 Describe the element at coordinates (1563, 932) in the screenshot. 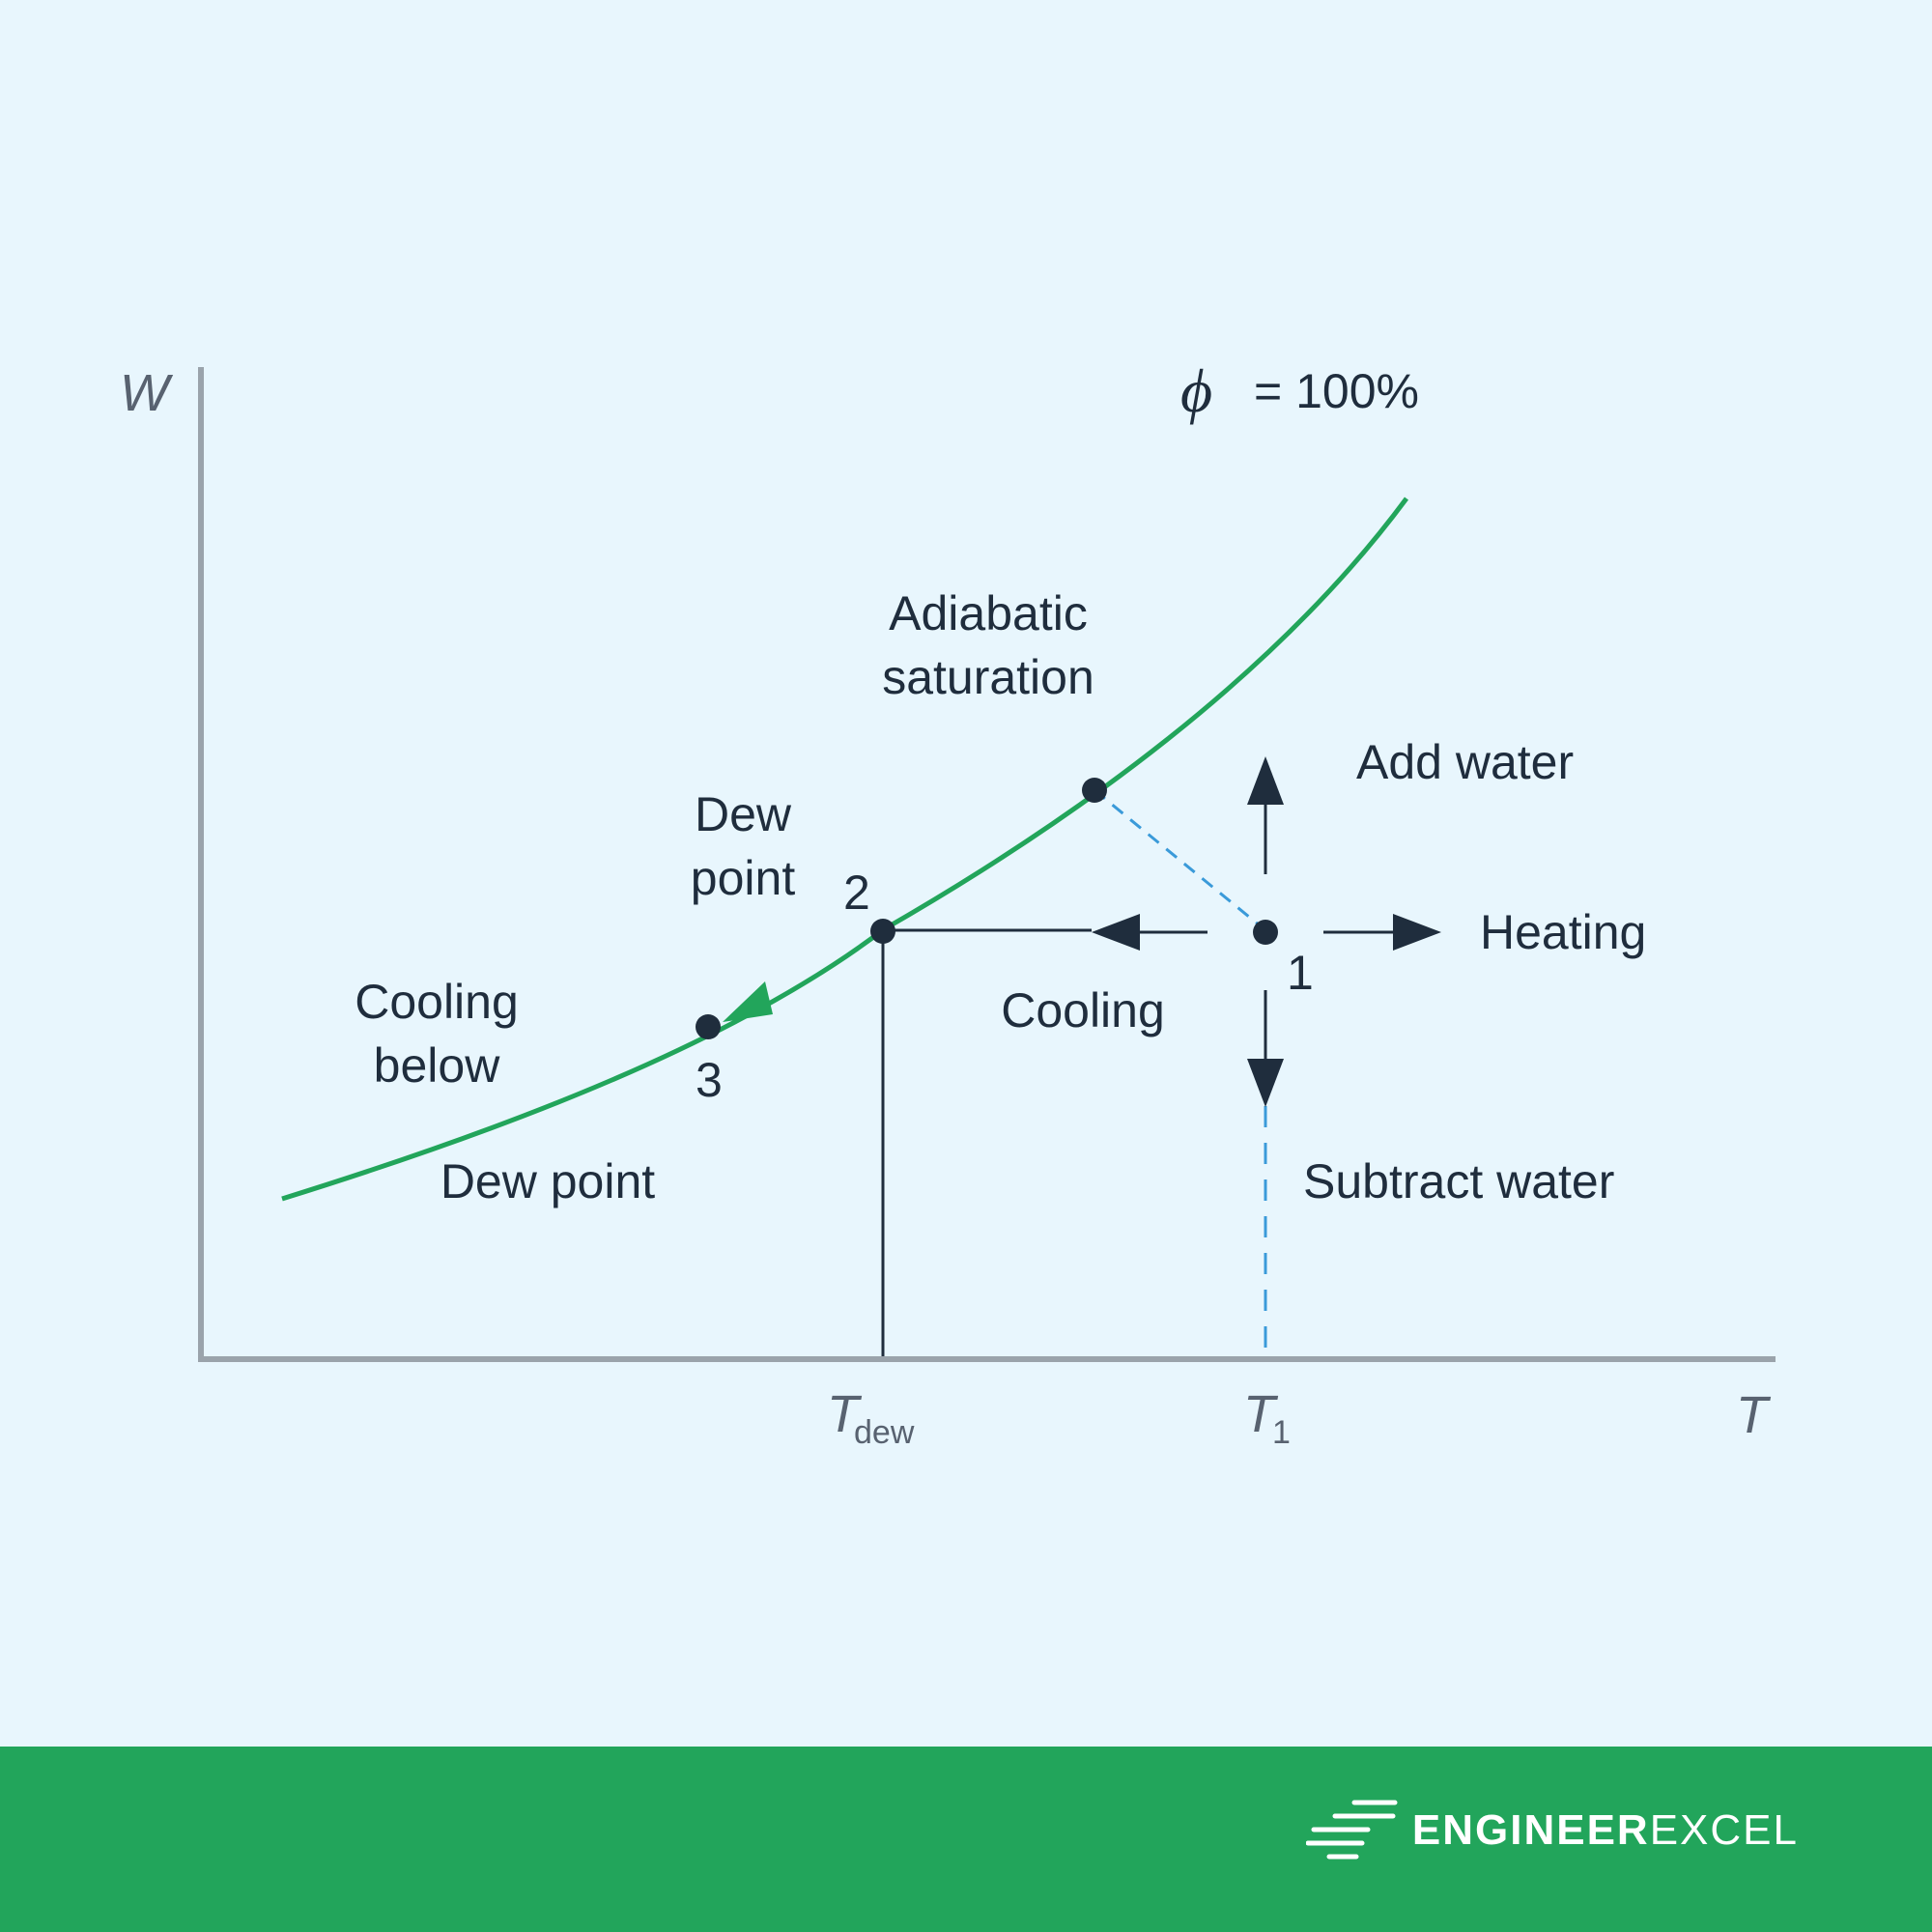

I see `heating-label: Heating` at that location.